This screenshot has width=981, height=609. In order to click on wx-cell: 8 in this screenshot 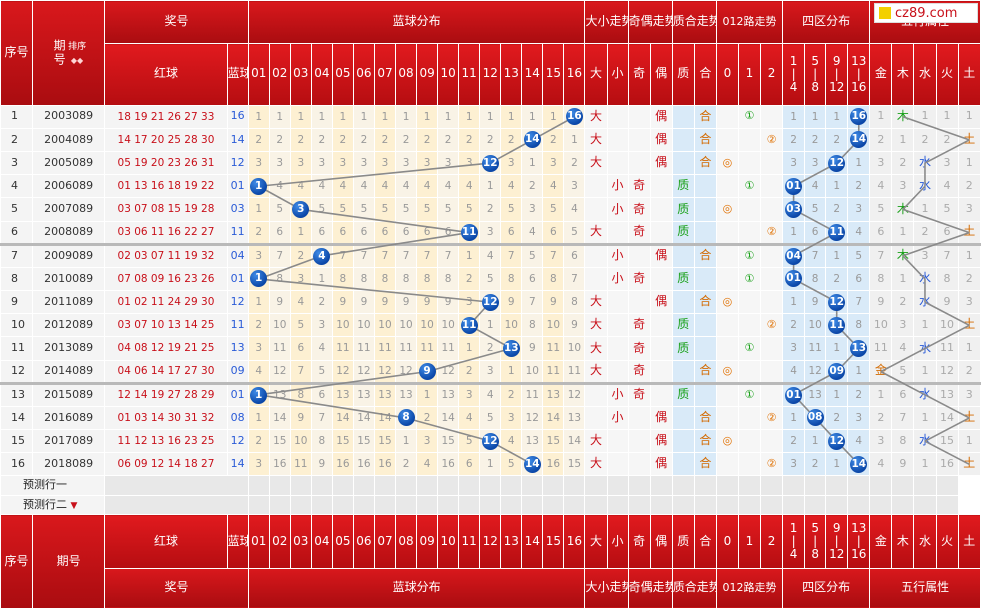, I will do `click(947, 279)`.